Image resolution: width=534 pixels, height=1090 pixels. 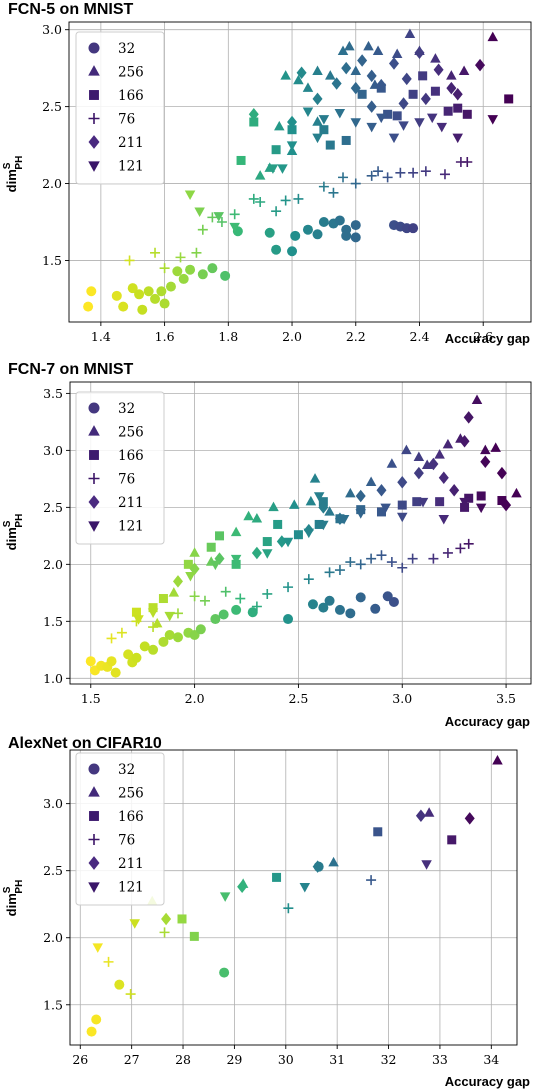 I want to click on y-tick-label: 2.0, so click(x=52, y=183).